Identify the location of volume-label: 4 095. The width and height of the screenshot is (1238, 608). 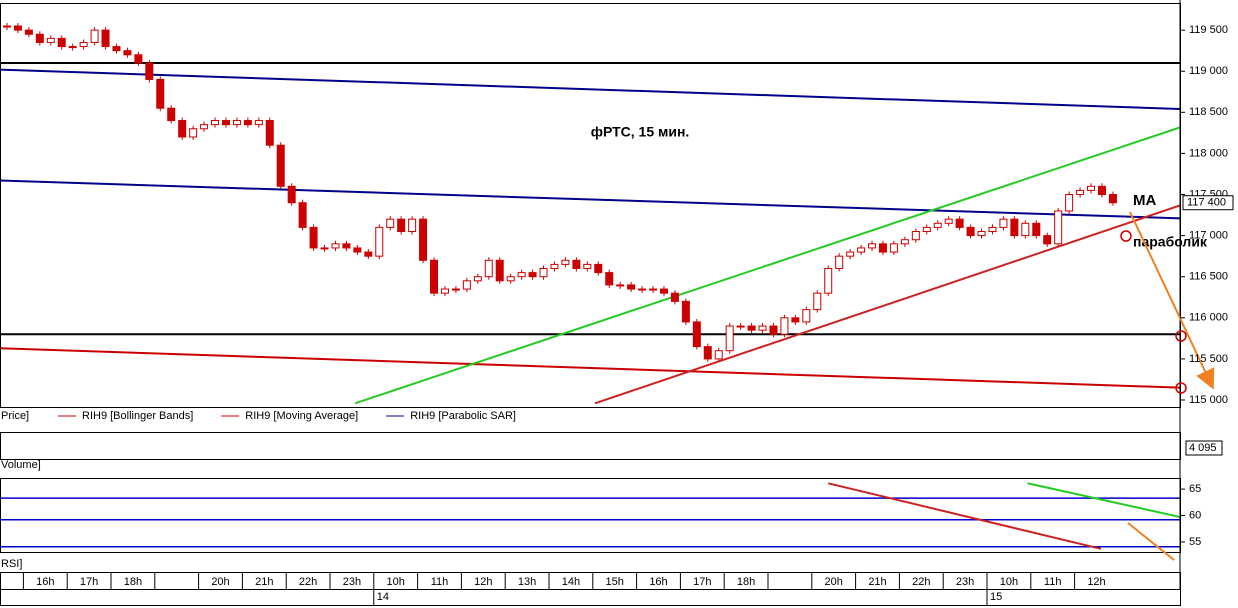
(1203, 448).